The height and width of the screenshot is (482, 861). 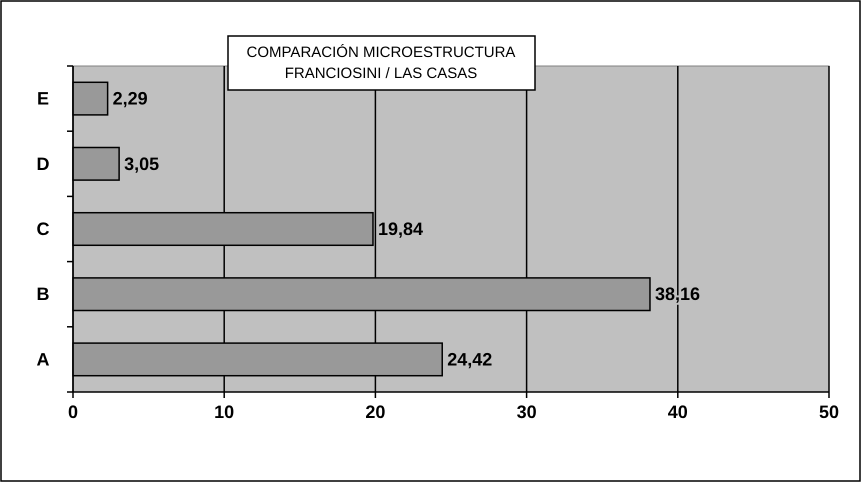 What do you see at coordinates (130, 98) in the screenshot?
I see `data-label: 2,29` at bounding box center [130, 98].